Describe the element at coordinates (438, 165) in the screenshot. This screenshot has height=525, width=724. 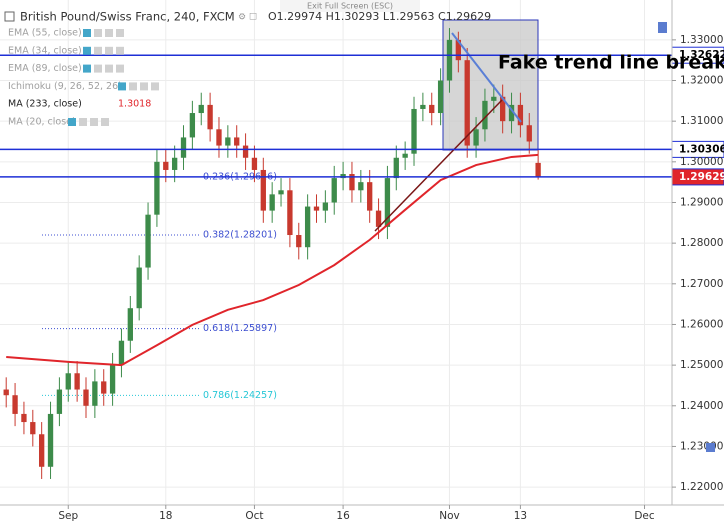
I see `trend-line` at that location.